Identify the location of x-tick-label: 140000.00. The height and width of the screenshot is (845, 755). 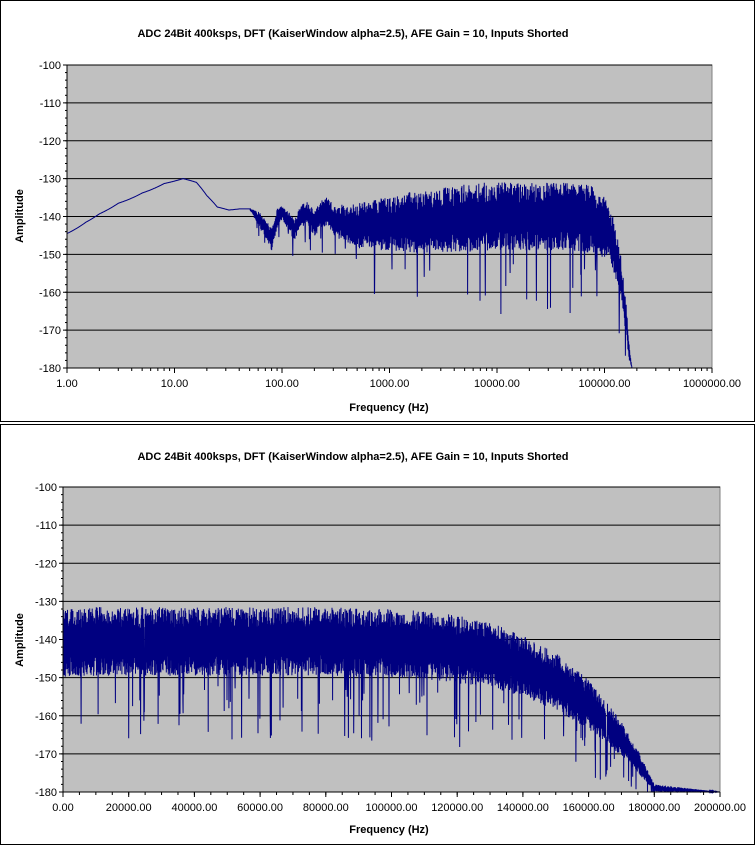
(523, 808).